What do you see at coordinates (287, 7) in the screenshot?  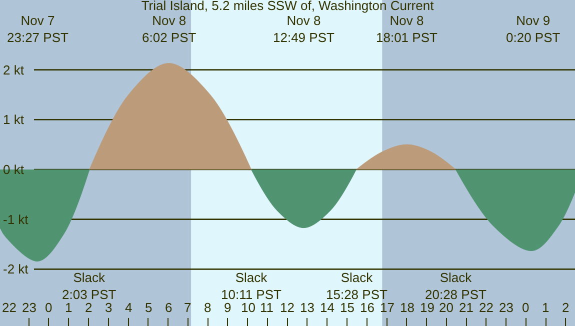 I see `chart-title: Trial Island, 5.2 miles SSW of, Washington Current` at bounding box center [287, 7].